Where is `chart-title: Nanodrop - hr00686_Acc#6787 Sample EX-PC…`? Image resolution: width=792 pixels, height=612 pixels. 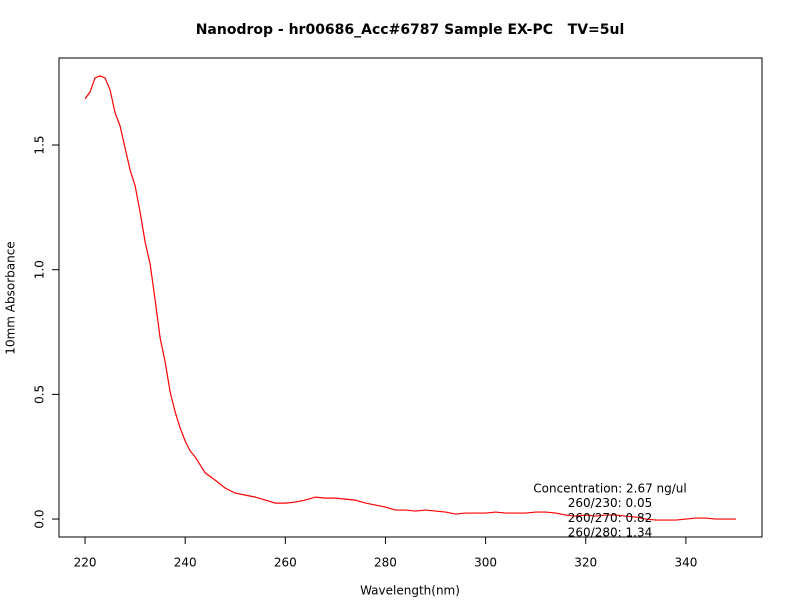
chart-title: Nanodrop - hr00686_Acc#6787 Sample EX-PC… is located at coordinates (410, 30).